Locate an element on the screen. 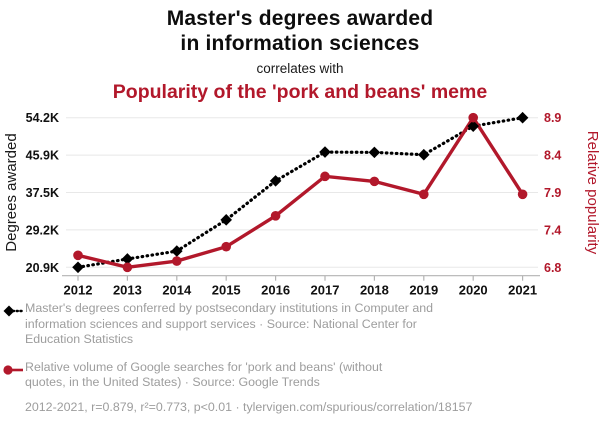  degrees-series-legend-icon is located at coordinates (14, 313).